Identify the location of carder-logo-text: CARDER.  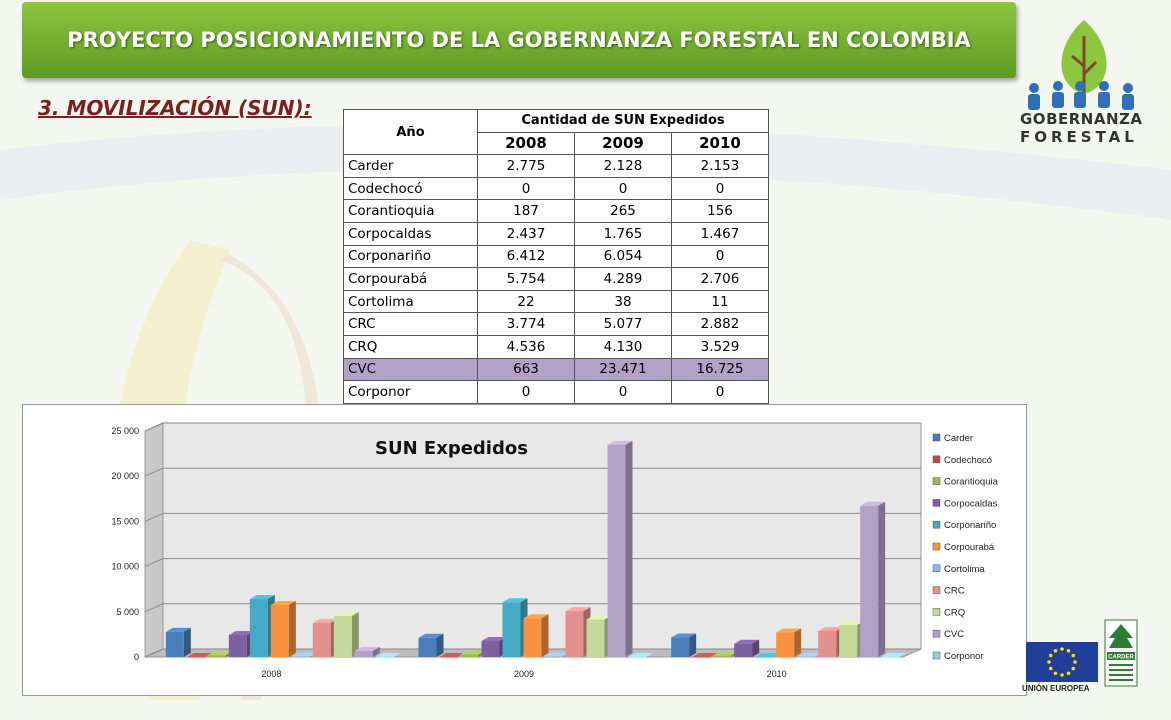
(1121, 658).